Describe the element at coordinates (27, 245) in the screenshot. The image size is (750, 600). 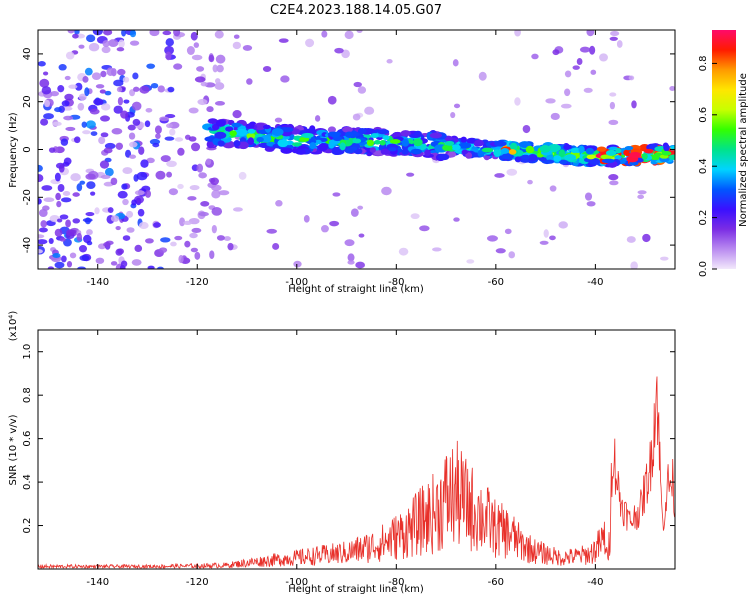
I see `spectrogram-y-tick-label: -40` at that location.